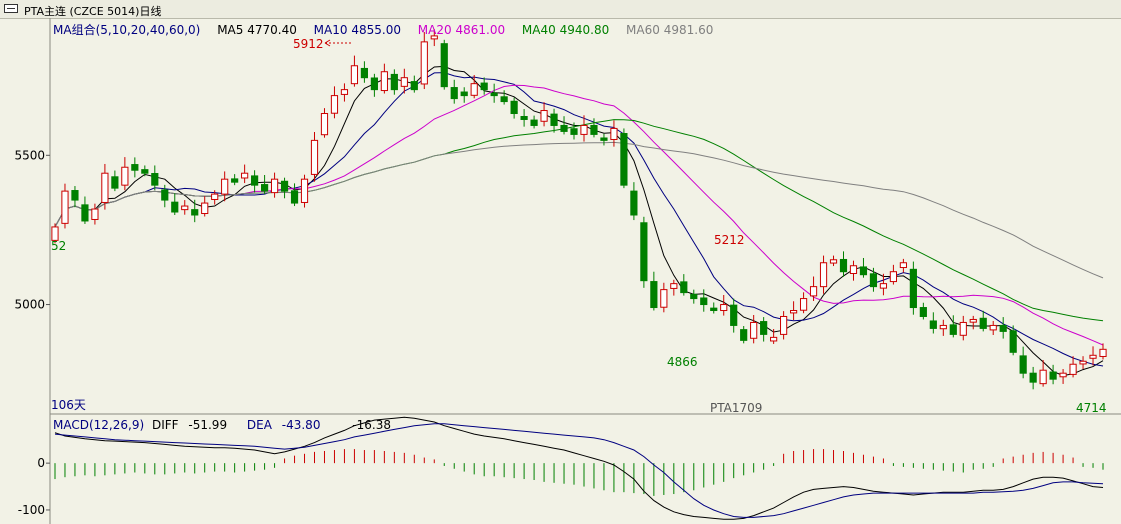 The image size is (1121, 524). I want to click on ma5-legend: MA5 4770.40, so click(257, 30).